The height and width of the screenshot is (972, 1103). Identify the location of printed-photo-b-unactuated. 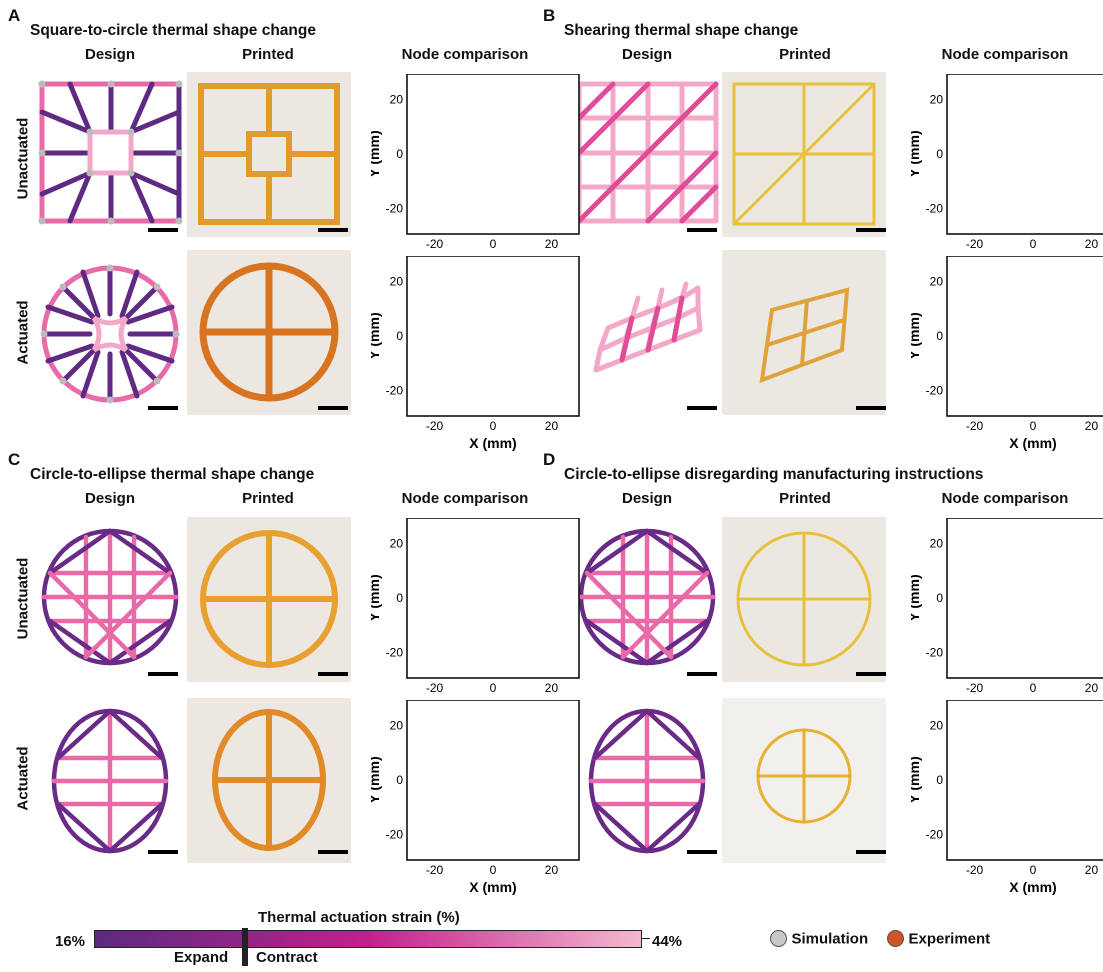
(804, 154).